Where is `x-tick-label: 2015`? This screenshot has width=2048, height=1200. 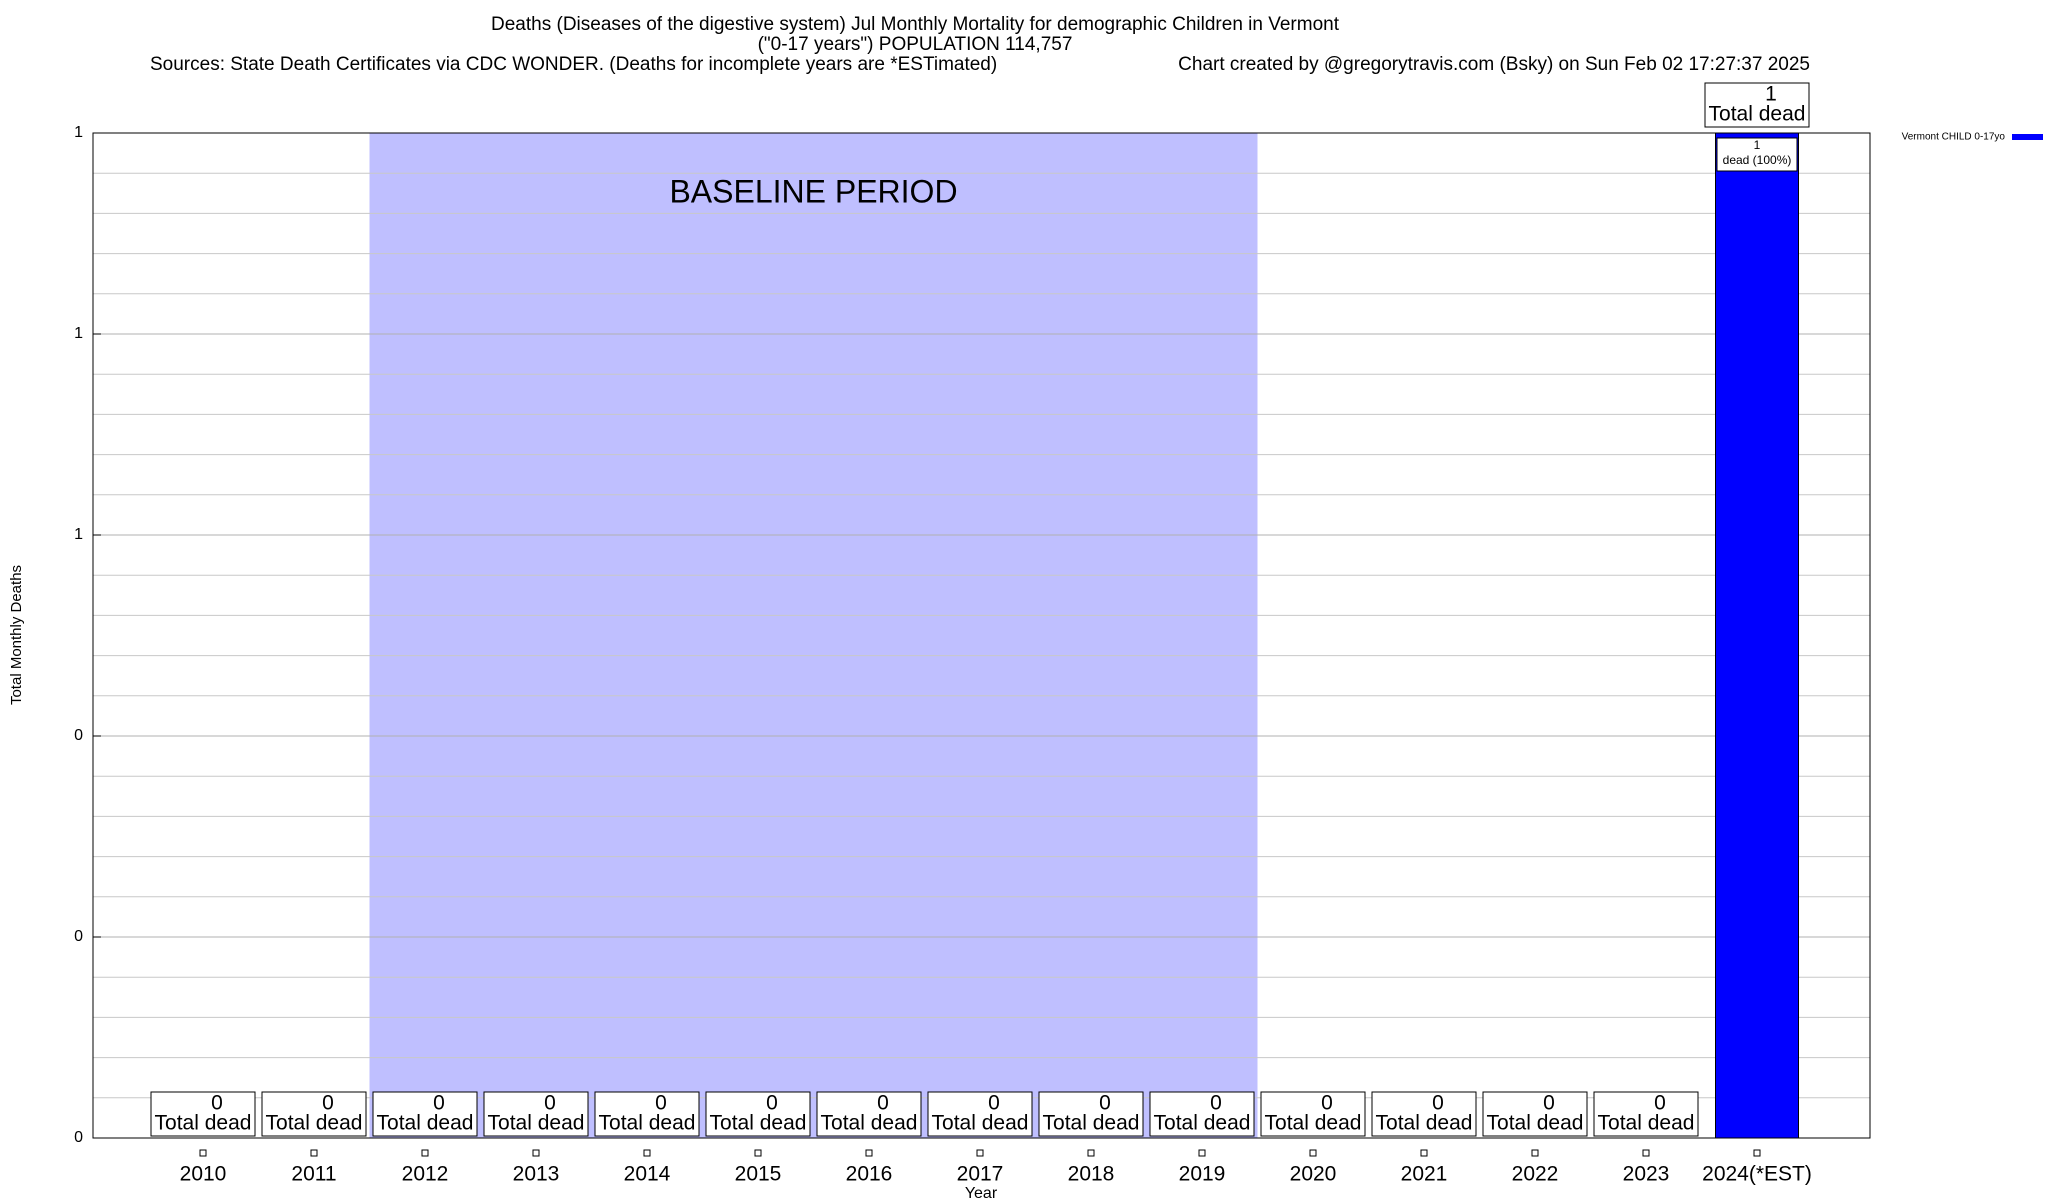
x-tick-label: 2015 is located at coordinates (758, 1174).